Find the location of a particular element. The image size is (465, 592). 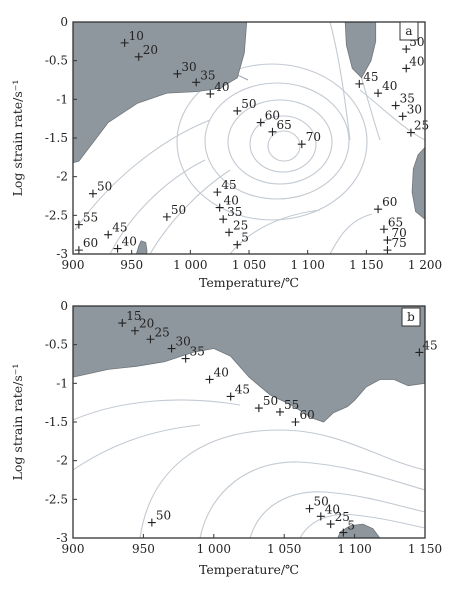

panel-a-contour-marker: 40 is located at coordinates (125, 244).